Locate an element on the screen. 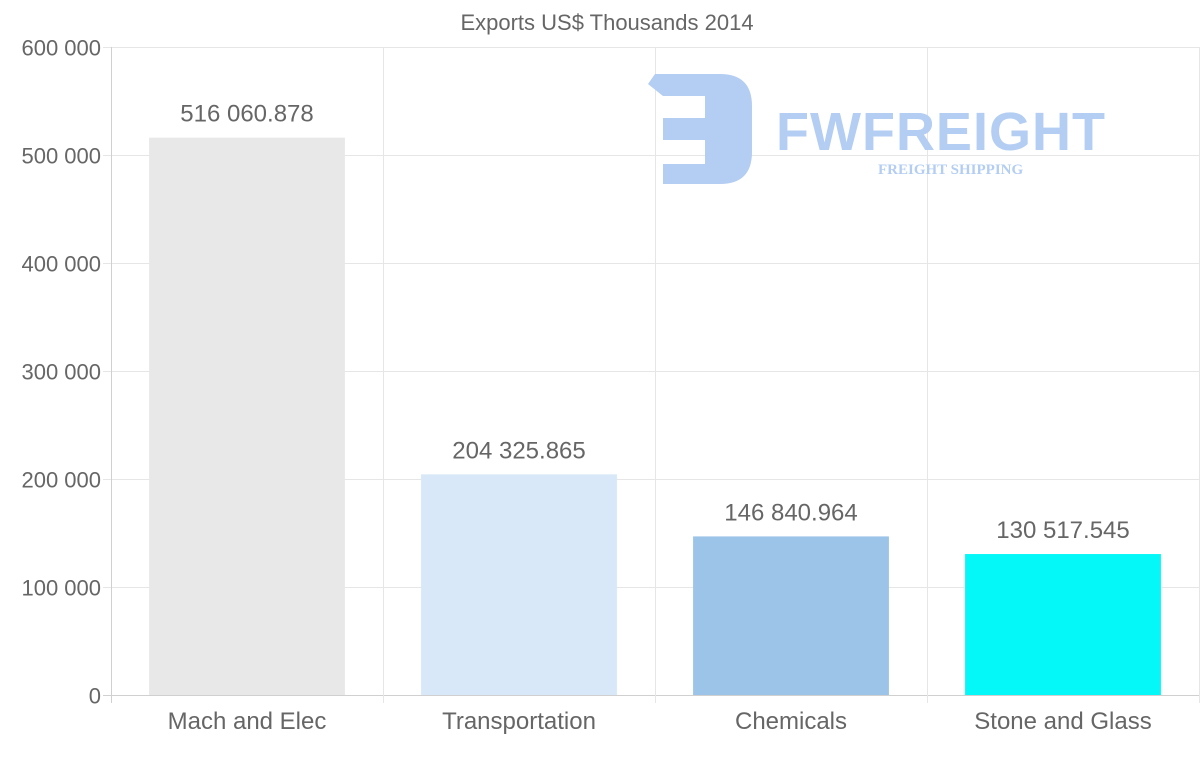  watermark-brand: FWFREIGHT is located at coordinates (941, 132).